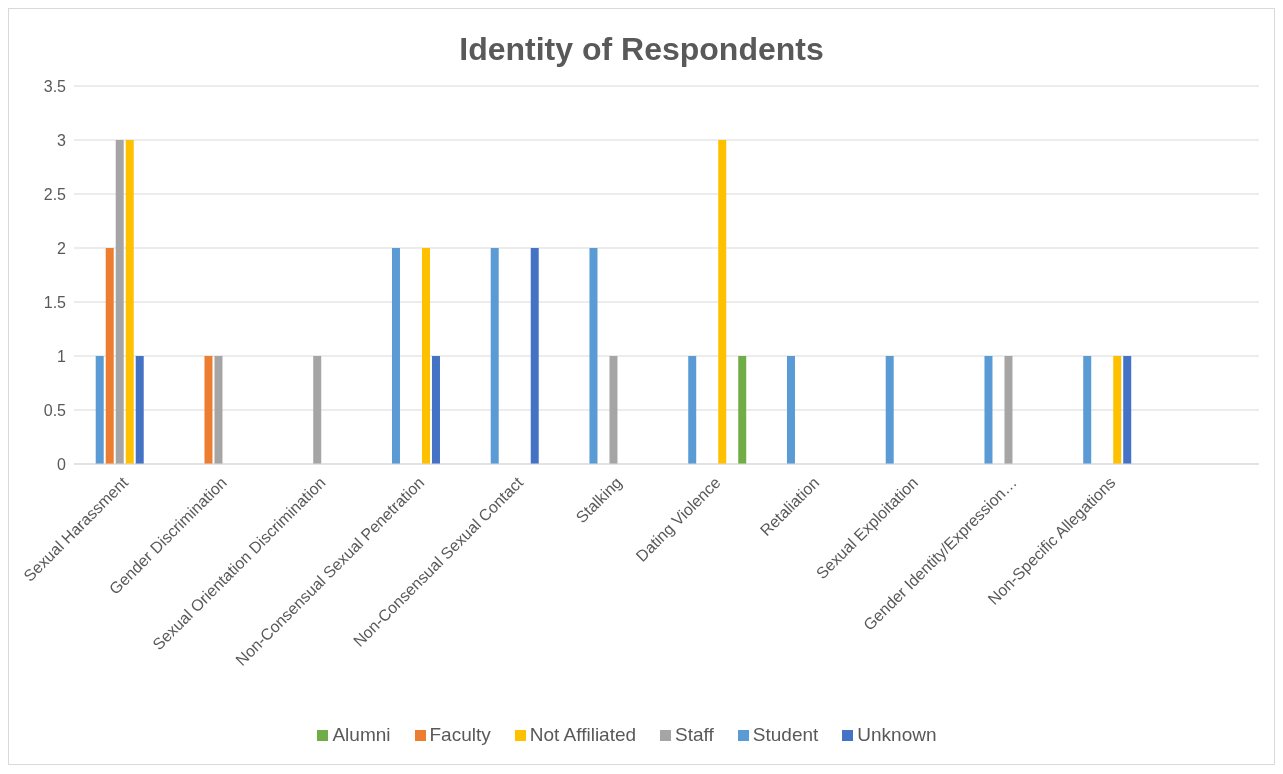 The width and height of the screenshot is (1283, 774). I want to click on y-tick-label: 2, so click(62, 248).